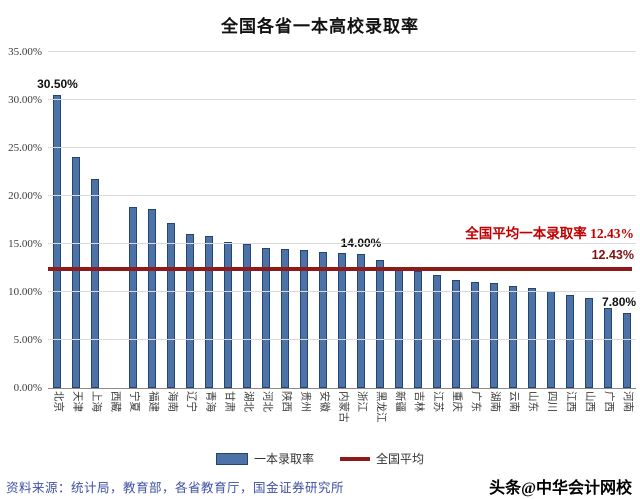  Describe the element at coordinates (95, 283) in the screenshot. I see `bar-上海` at that location.